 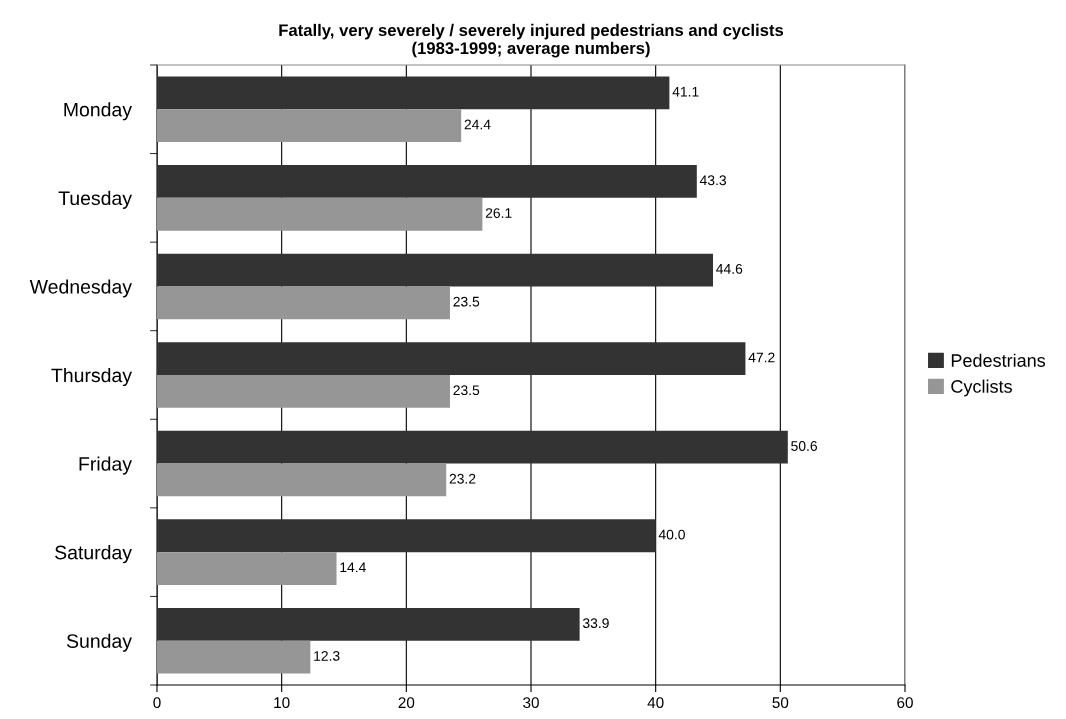 What do you see at coordinates (93, 554) in the screenshot?
I see `y-tick-label: Saturday` at bounding box center [93, 554].